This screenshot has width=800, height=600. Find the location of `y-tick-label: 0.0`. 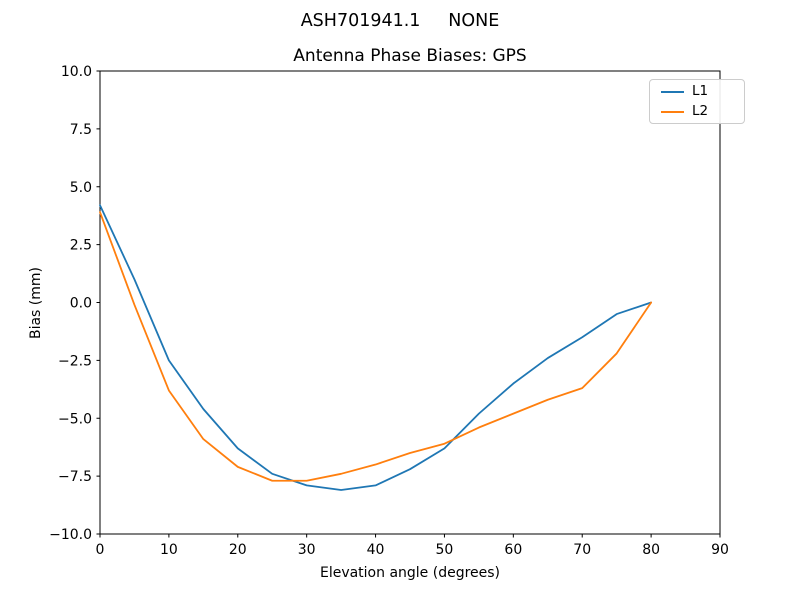

y-tick-label: 0.0 is located at coordinates (81, 304).